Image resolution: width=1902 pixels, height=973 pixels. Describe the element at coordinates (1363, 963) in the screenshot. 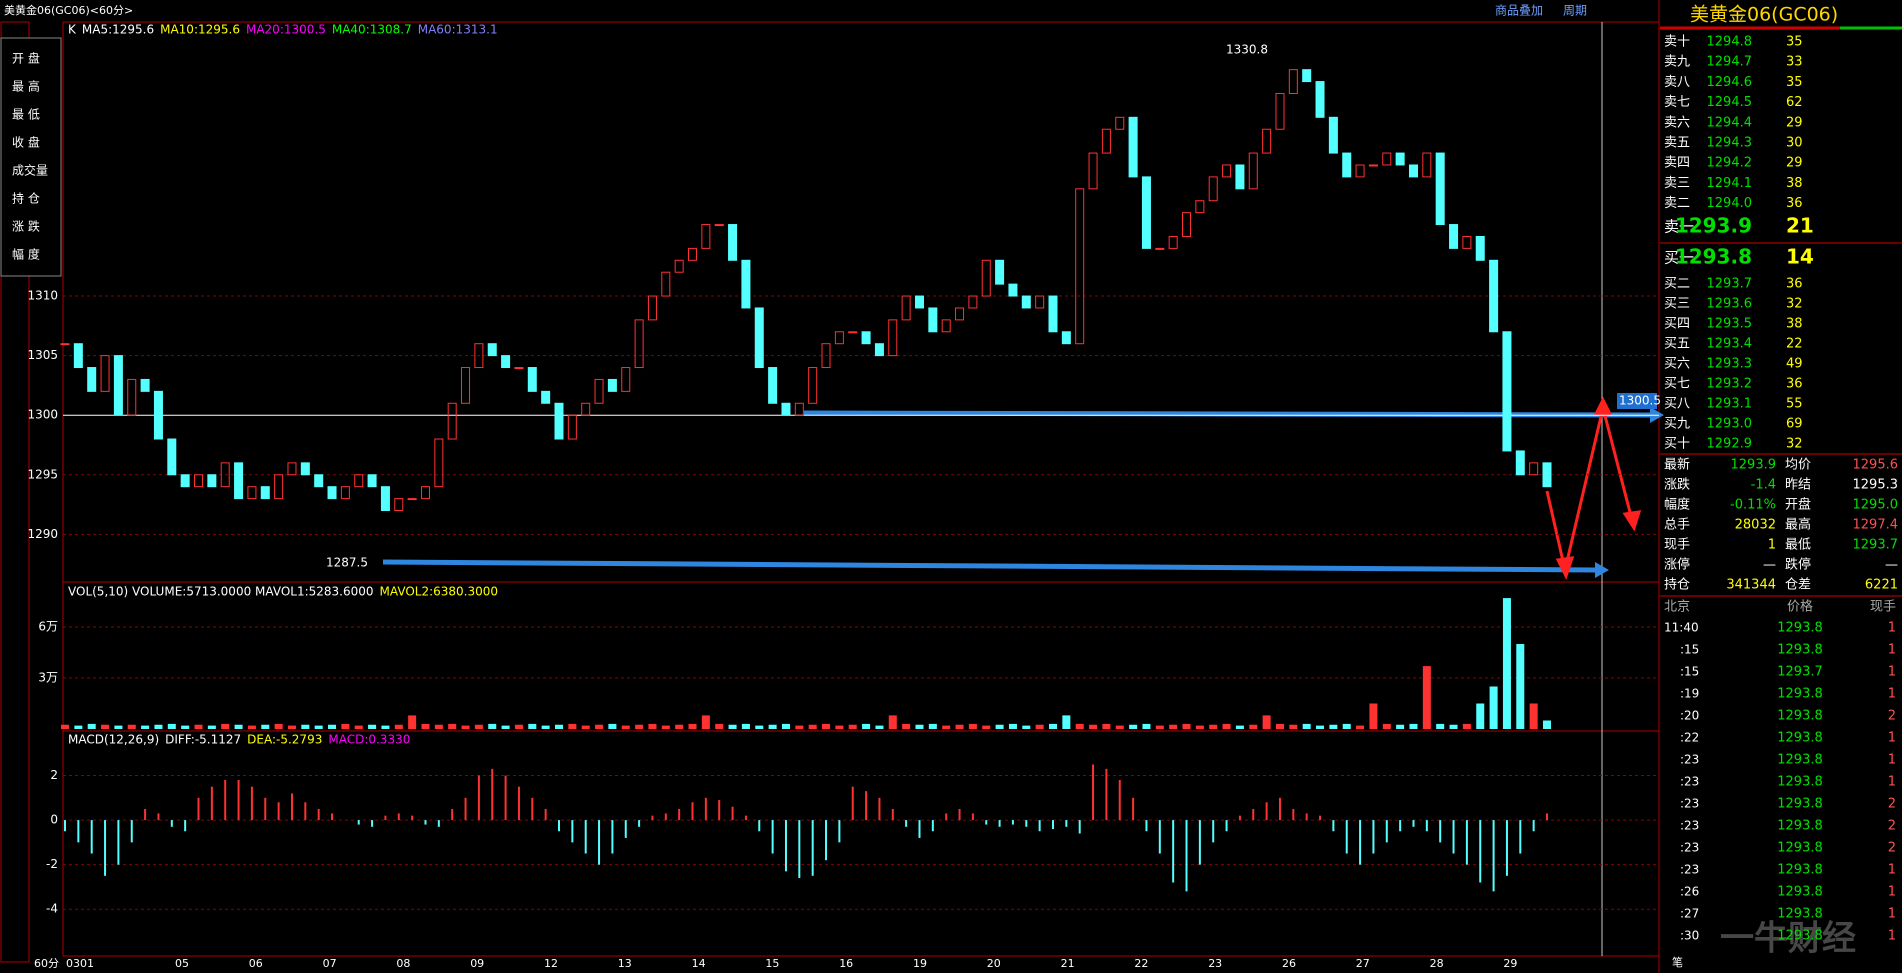

I see `x-tick-label: 27` at that location.